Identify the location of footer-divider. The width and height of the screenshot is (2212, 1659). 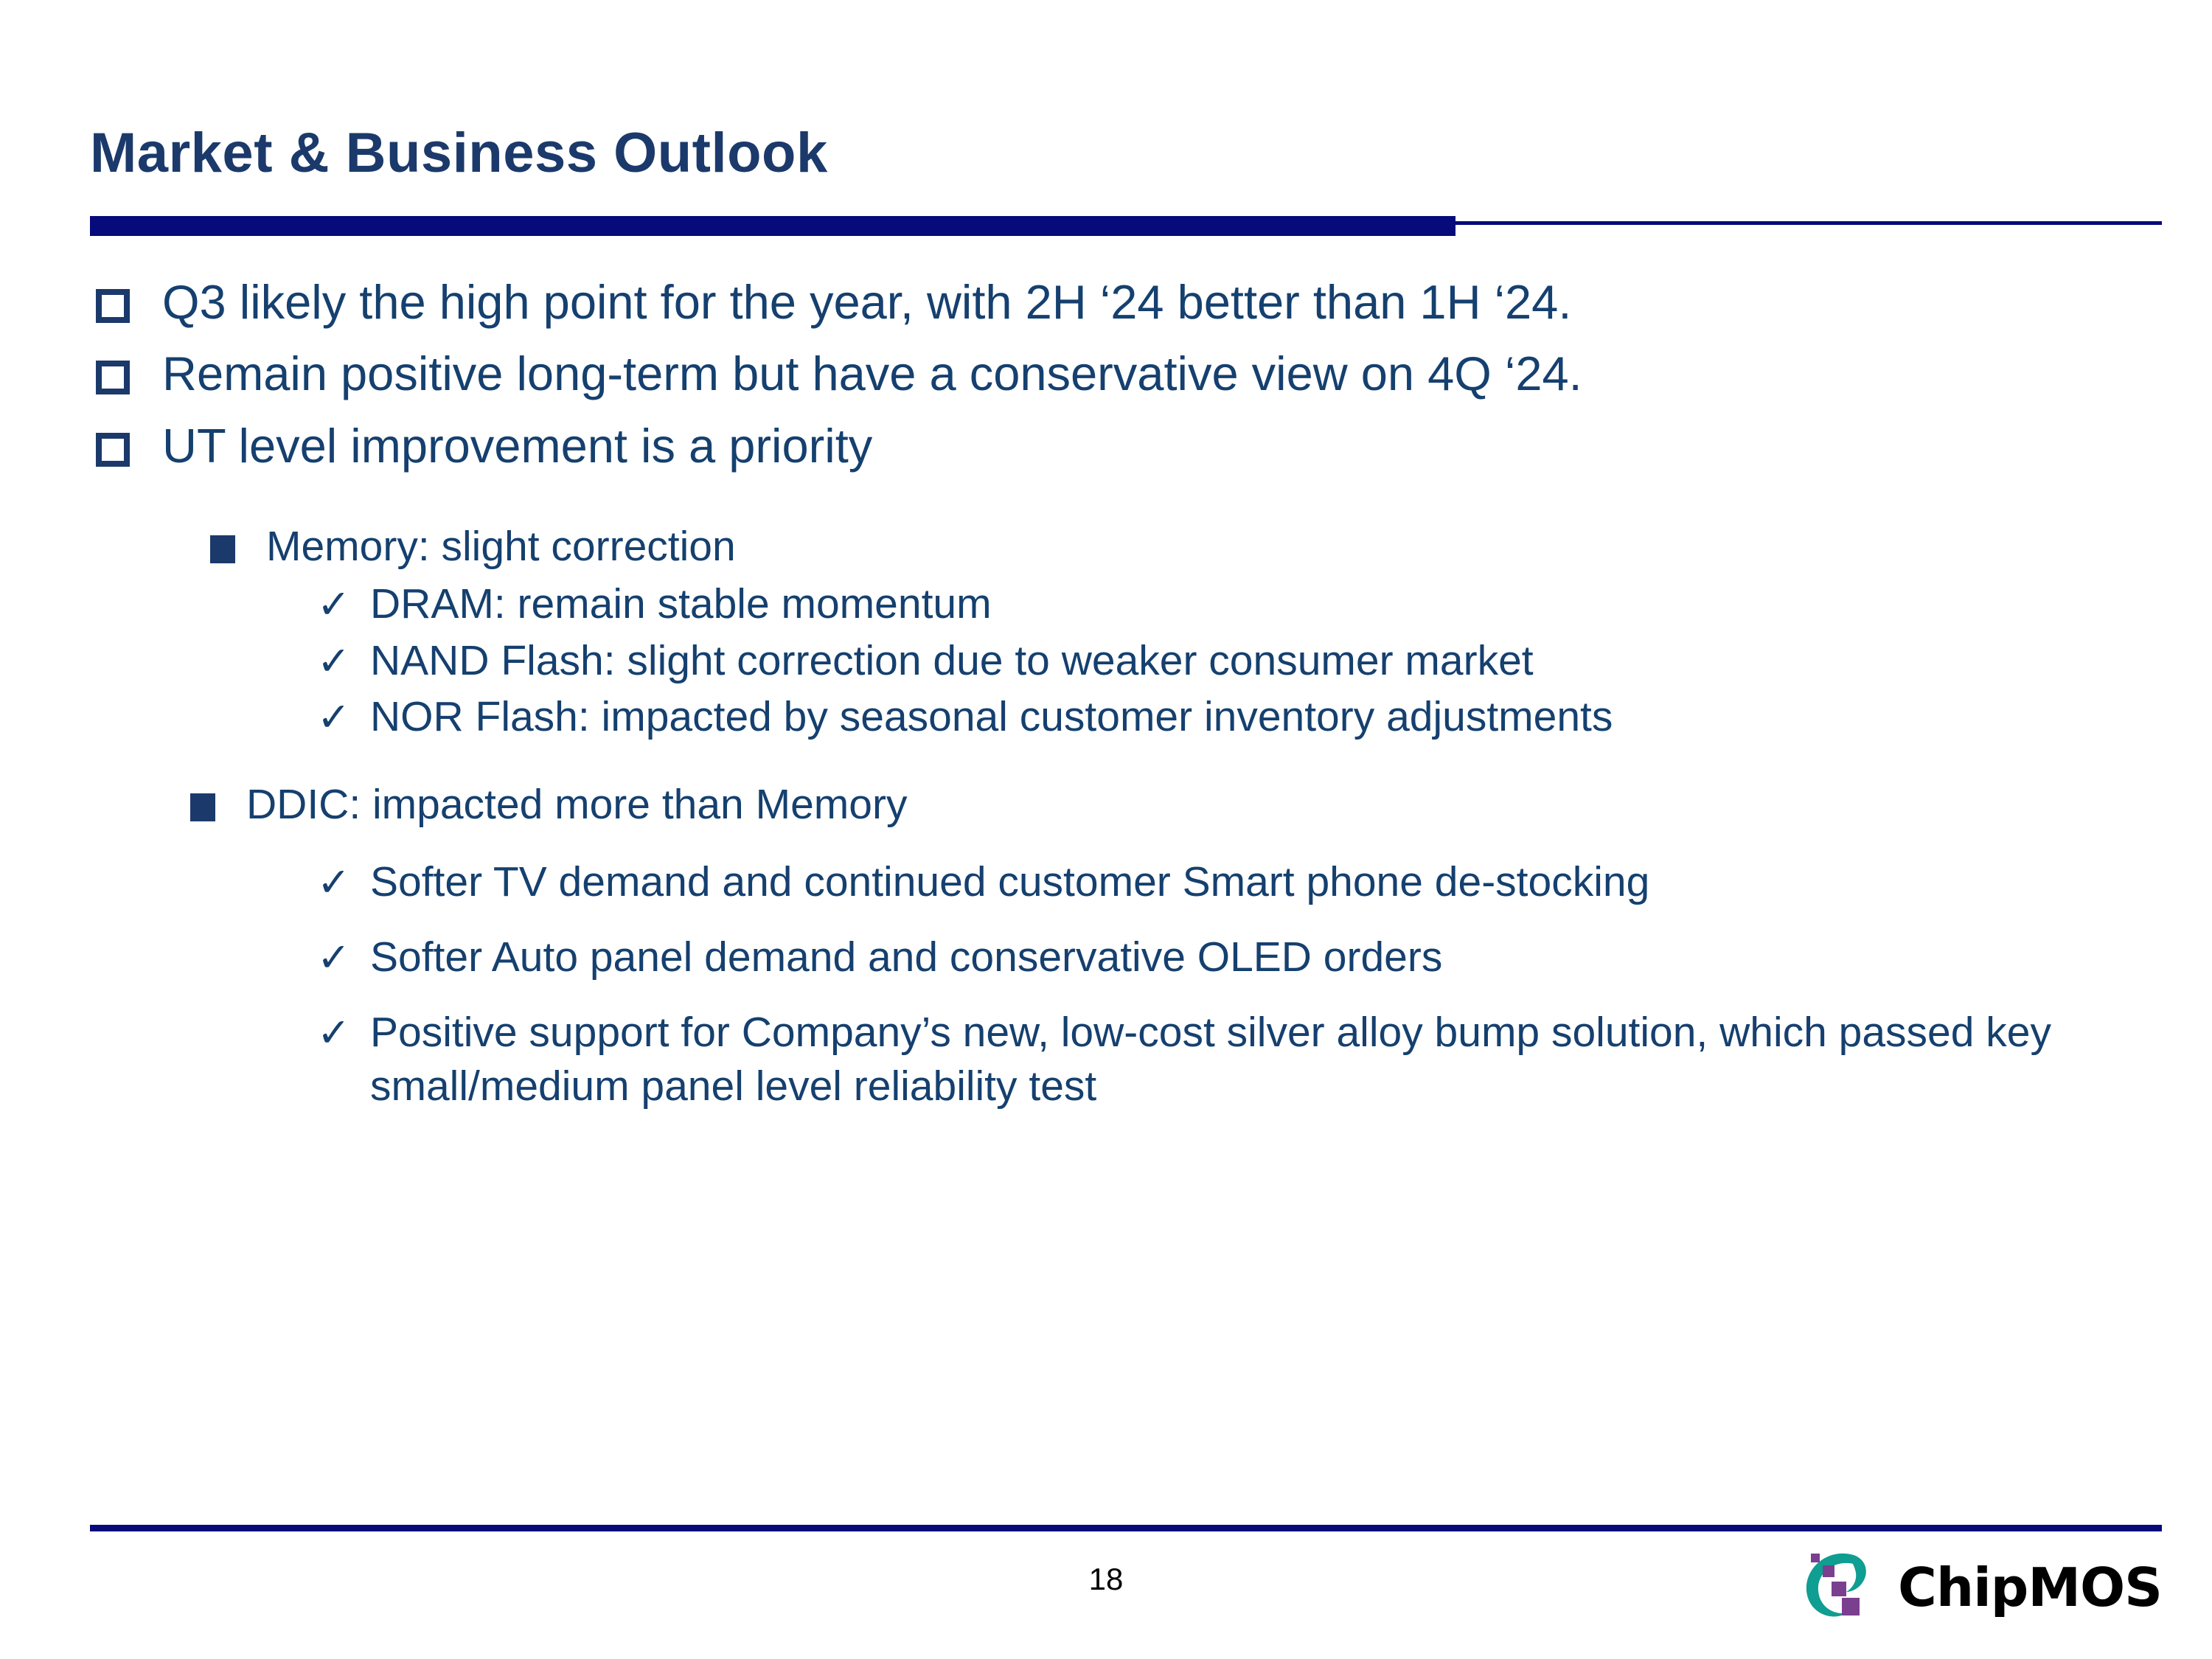
(1126, 1528).